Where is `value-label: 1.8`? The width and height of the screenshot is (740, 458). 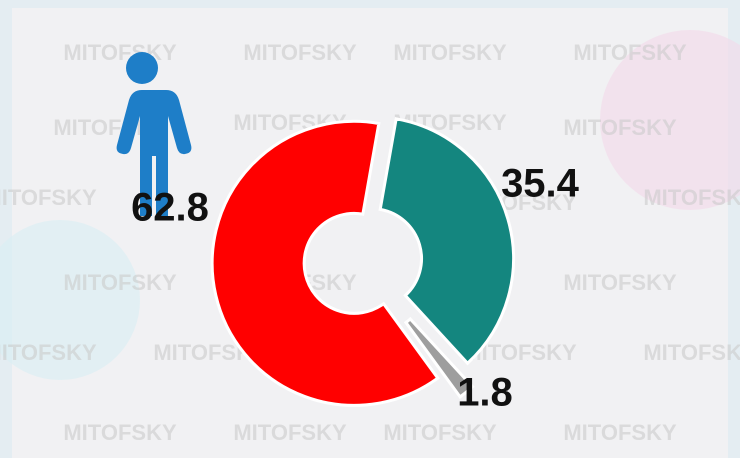 value-label: 1.8 is located at coordinates (485, 393).